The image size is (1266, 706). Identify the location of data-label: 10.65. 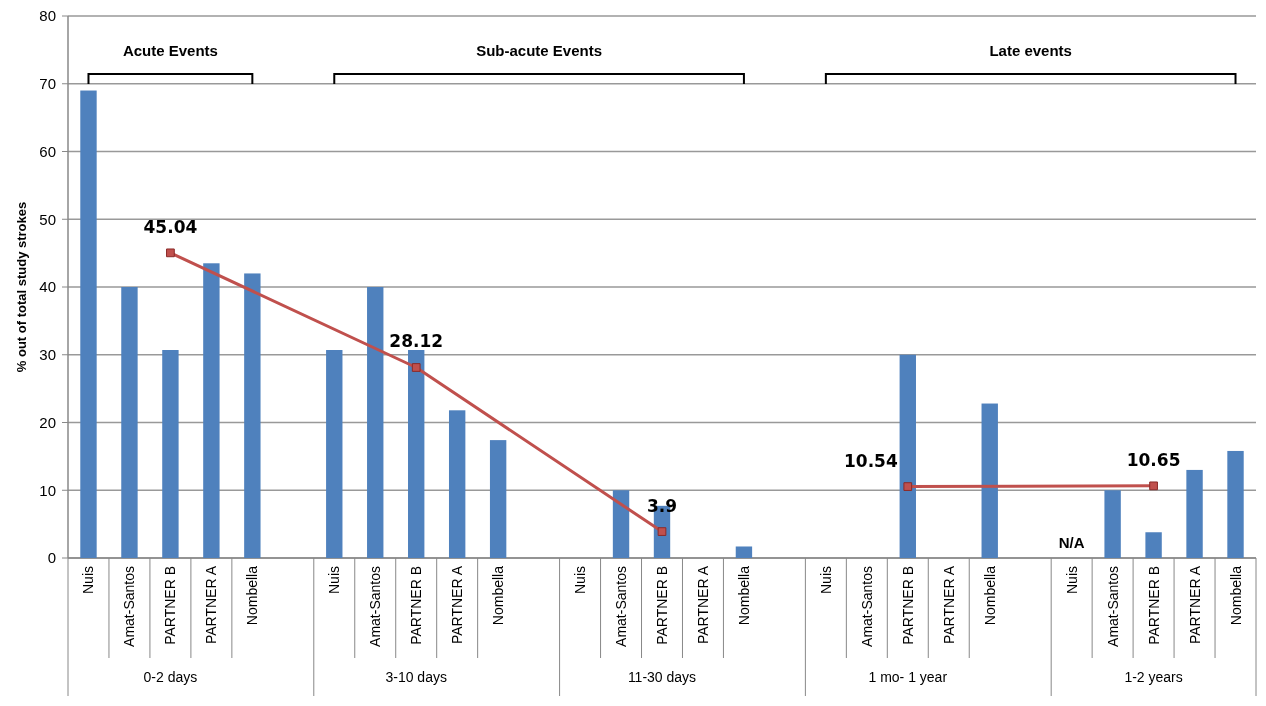
(1153, 459).